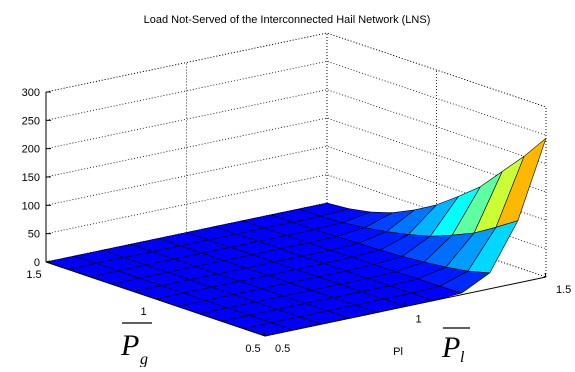  Describe the element at coordinates (31, 178) in the screenshot. I see `z-tick-label: 150` at that location.